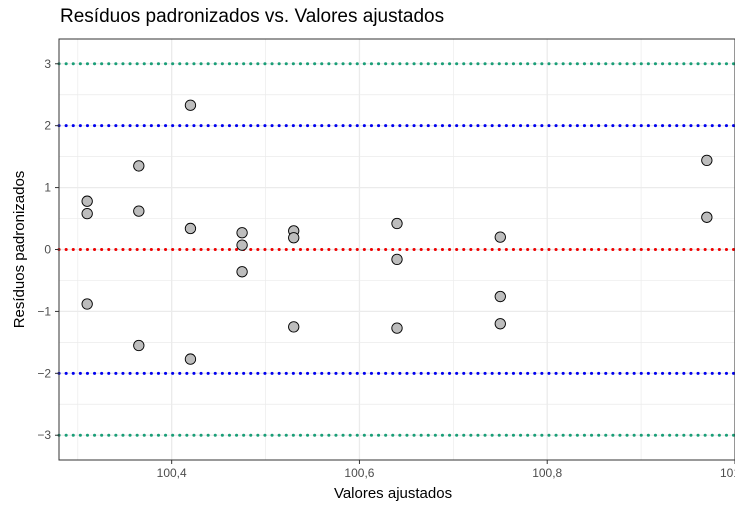  Describe the element at coordinates (47, 126) in the screenshot. I see `y-tick-label: 2` at that location.